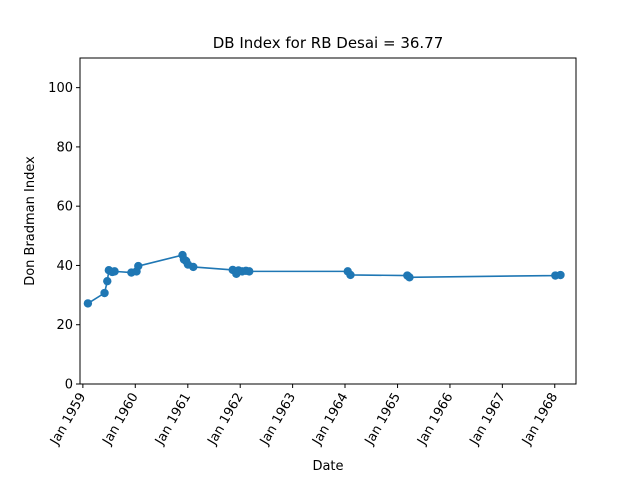 The image size is (640, 480). Describe the element at coordinates (69, 385) in the screenshot. I see `y-tick-label: 0` at that location.